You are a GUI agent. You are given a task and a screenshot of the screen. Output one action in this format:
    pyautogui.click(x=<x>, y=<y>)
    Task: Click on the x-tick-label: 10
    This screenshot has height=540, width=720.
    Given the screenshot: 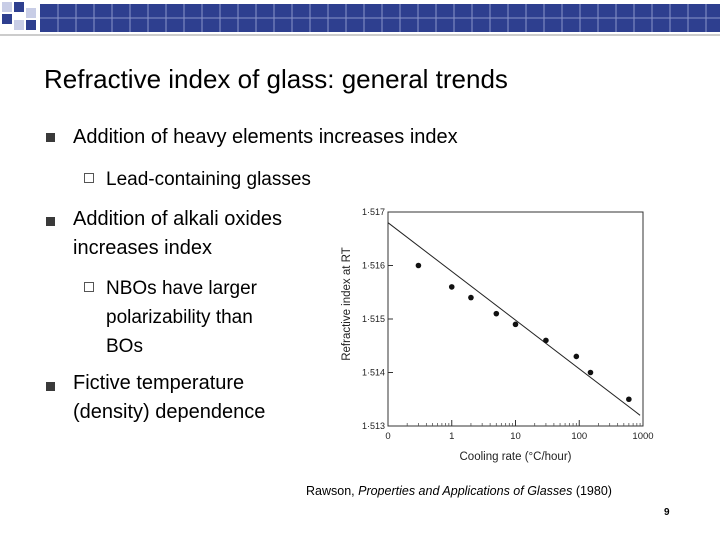 What is the action you would take?
    pyautogui.click(x=515, y=436)
    